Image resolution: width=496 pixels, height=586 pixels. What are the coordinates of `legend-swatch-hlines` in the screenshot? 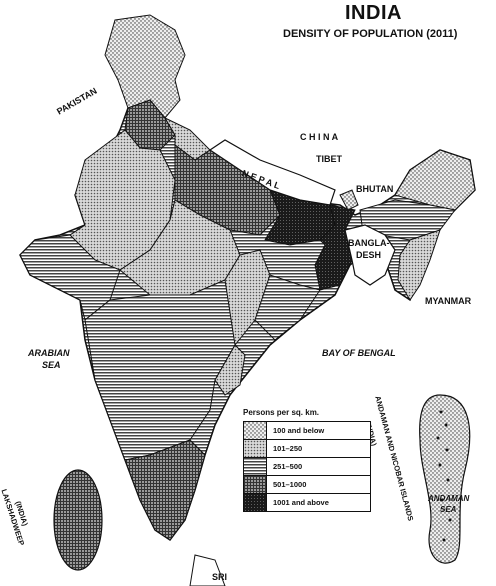 It's located at (255, 466).